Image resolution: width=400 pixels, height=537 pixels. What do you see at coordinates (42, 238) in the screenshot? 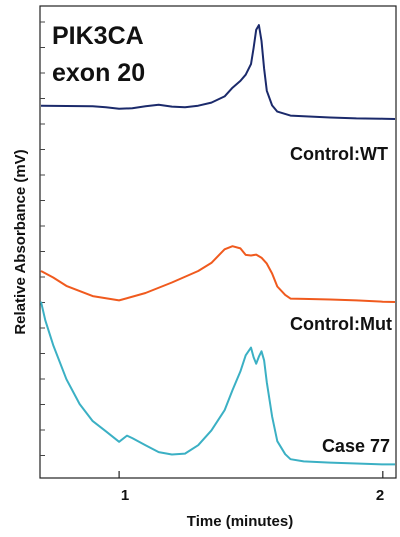
I see `y-axis-ticks` at bounding box center [42, 238].